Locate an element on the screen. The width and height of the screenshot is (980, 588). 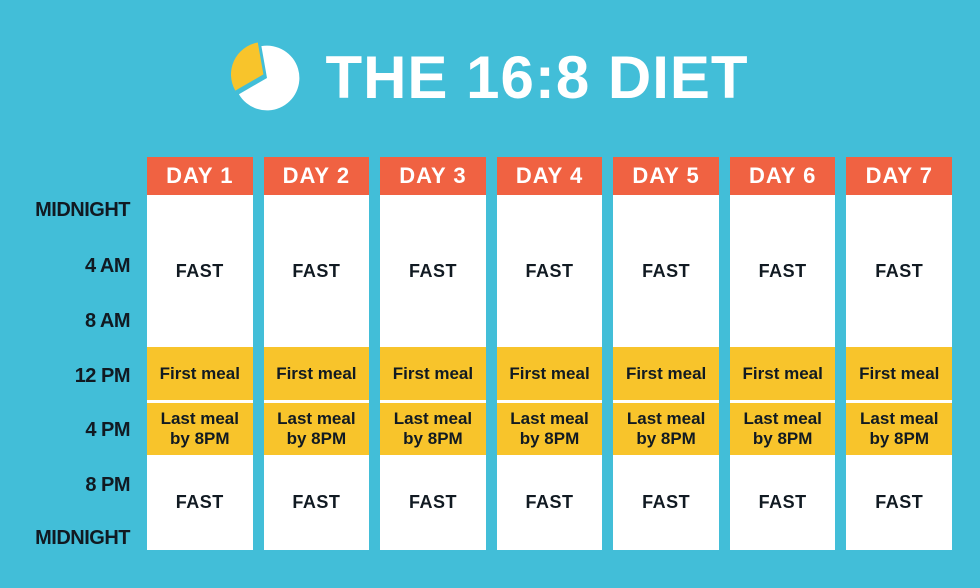
pie-wedge-shape is located at coordinates (247, 66).